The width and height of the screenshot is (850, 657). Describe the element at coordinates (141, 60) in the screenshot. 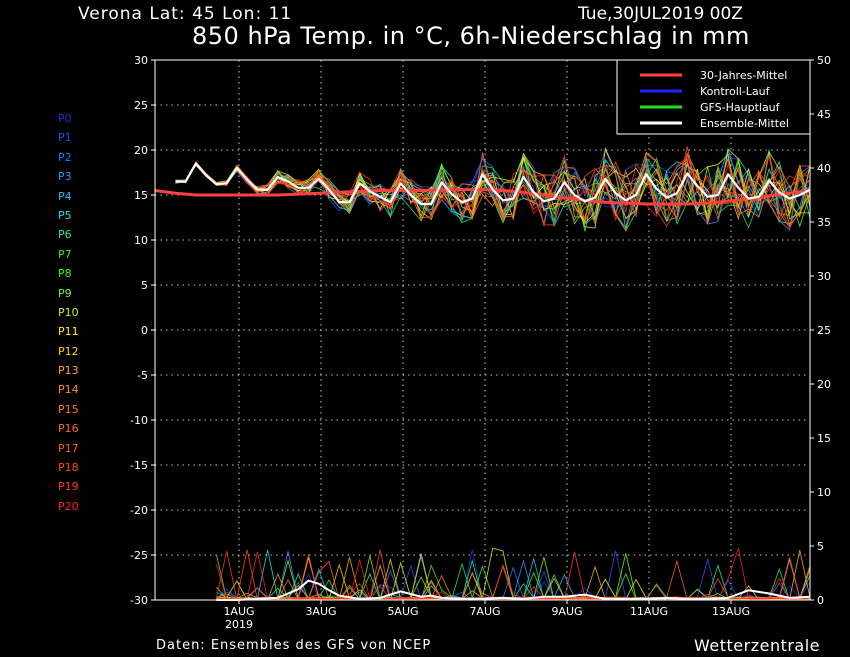

I see `y-left-tick-label: 30` at that location.